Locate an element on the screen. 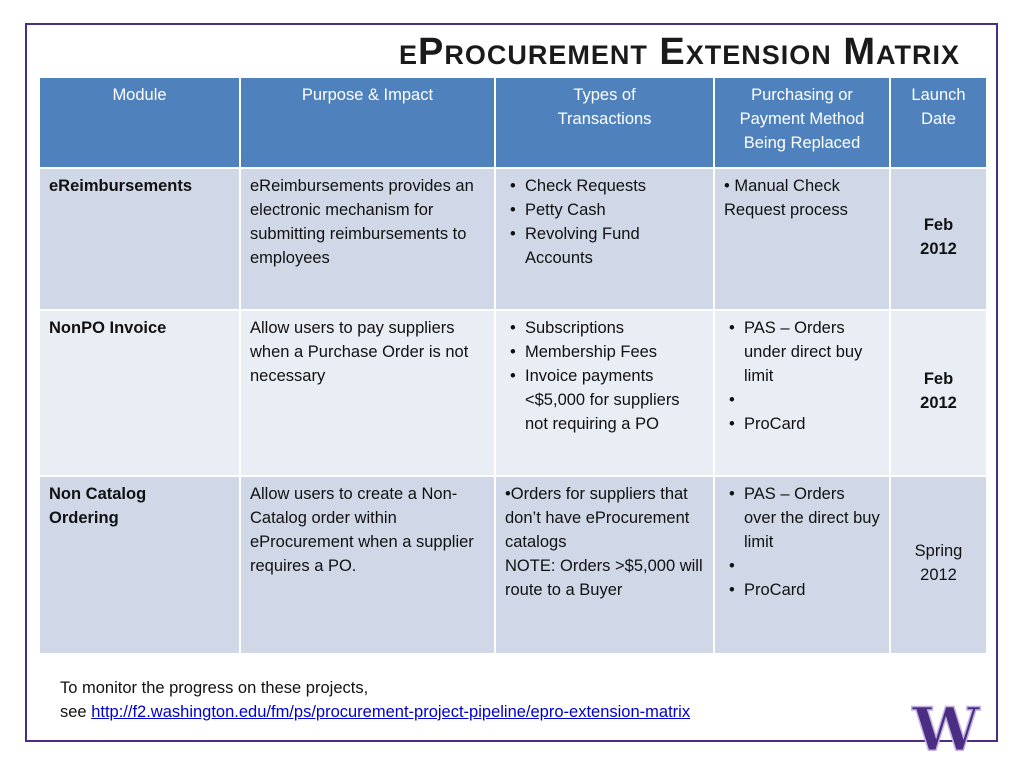  uw-w-letter: W is located at coordinates (946, 729).